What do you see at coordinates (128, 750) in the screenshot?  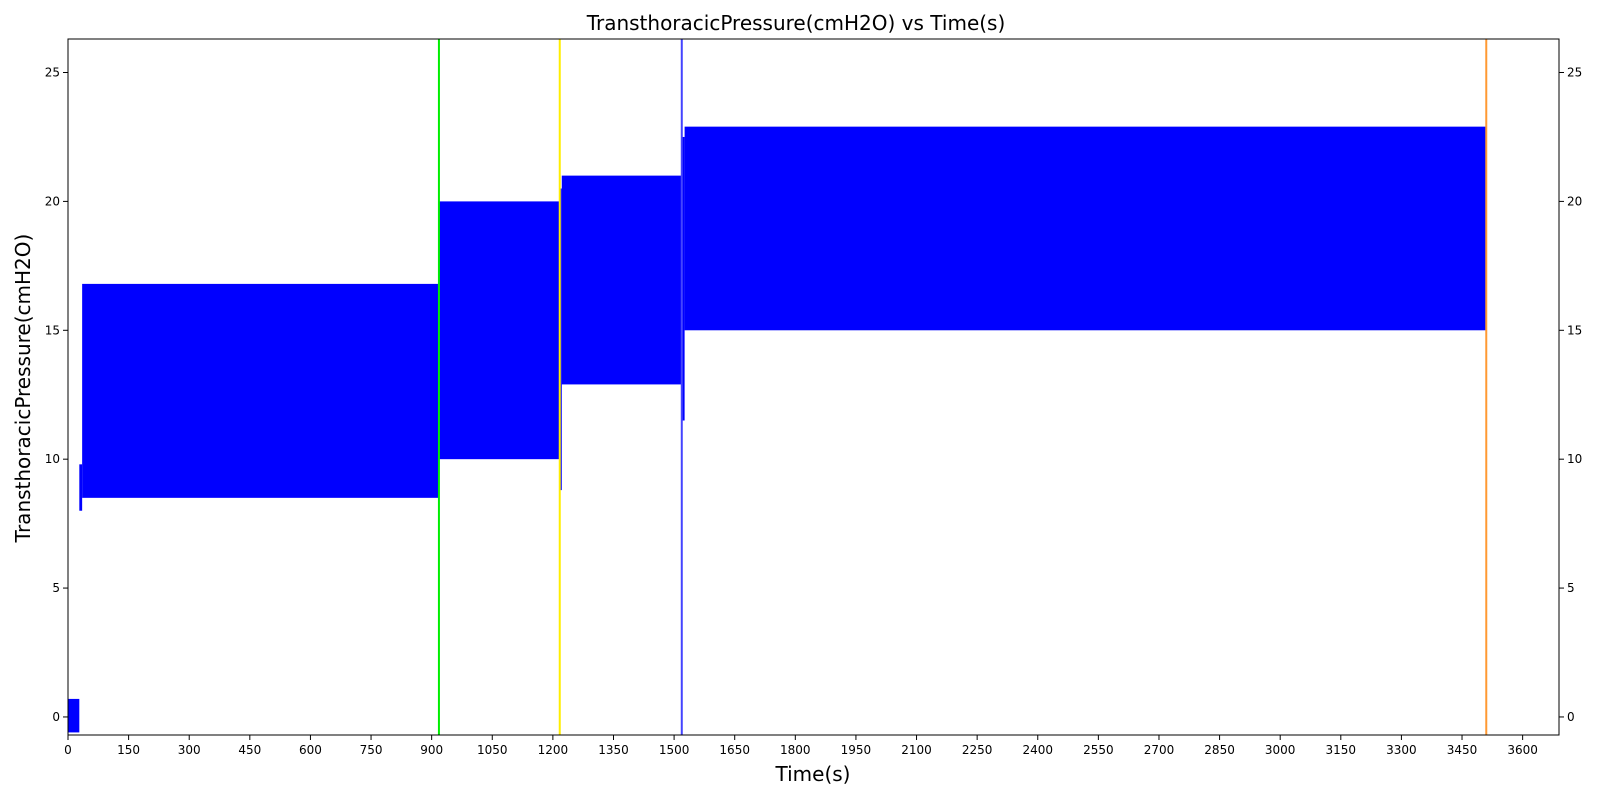 I see `x-tick-label: 150` at bounding box center [128, 750].